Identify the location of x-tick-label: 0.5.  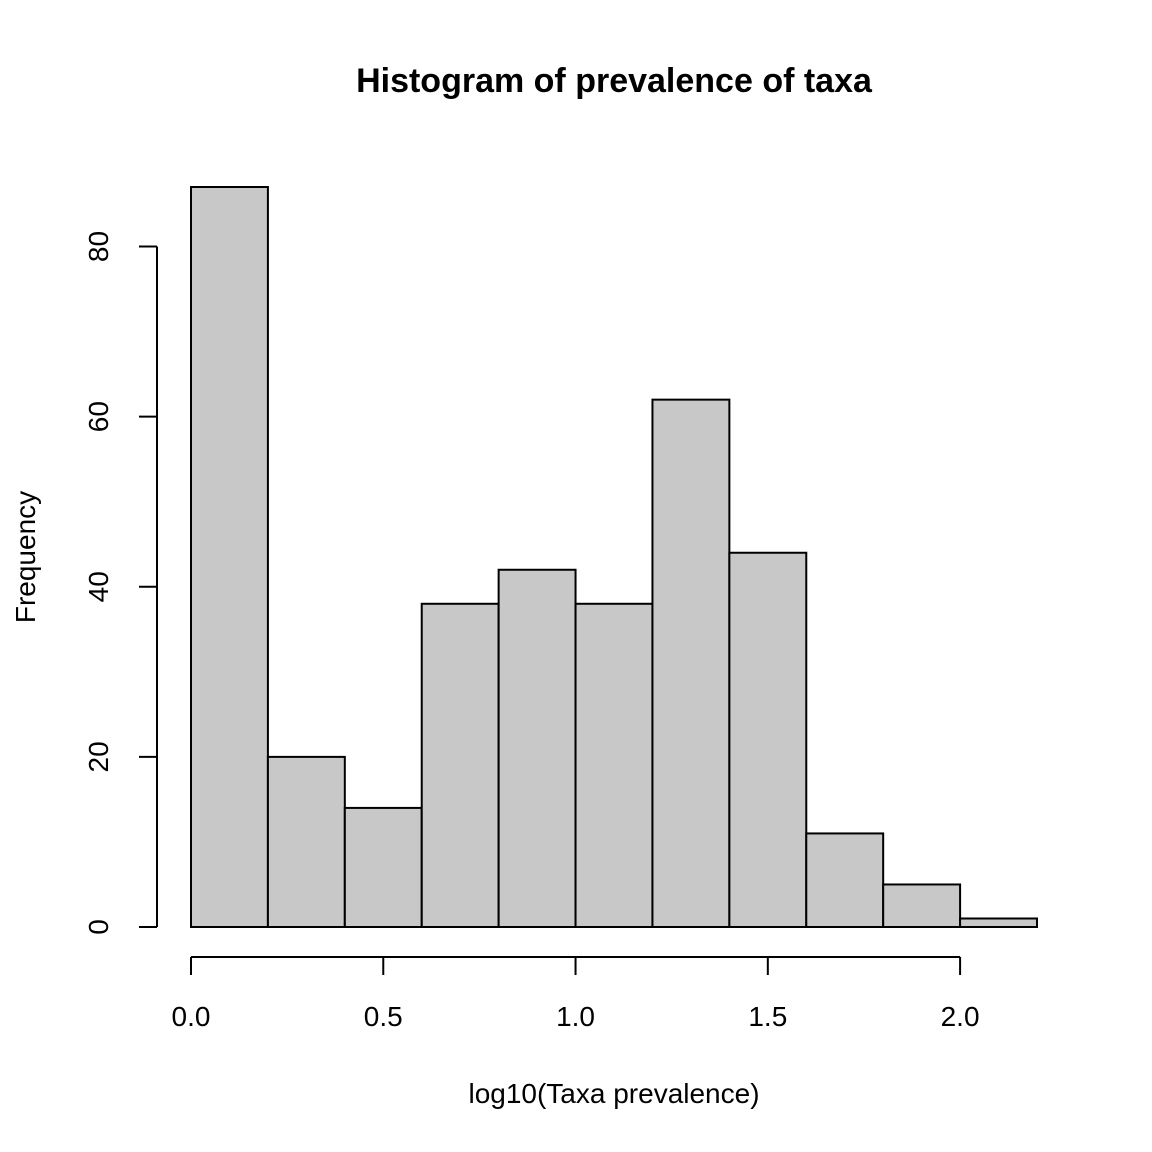
(383, 1016).